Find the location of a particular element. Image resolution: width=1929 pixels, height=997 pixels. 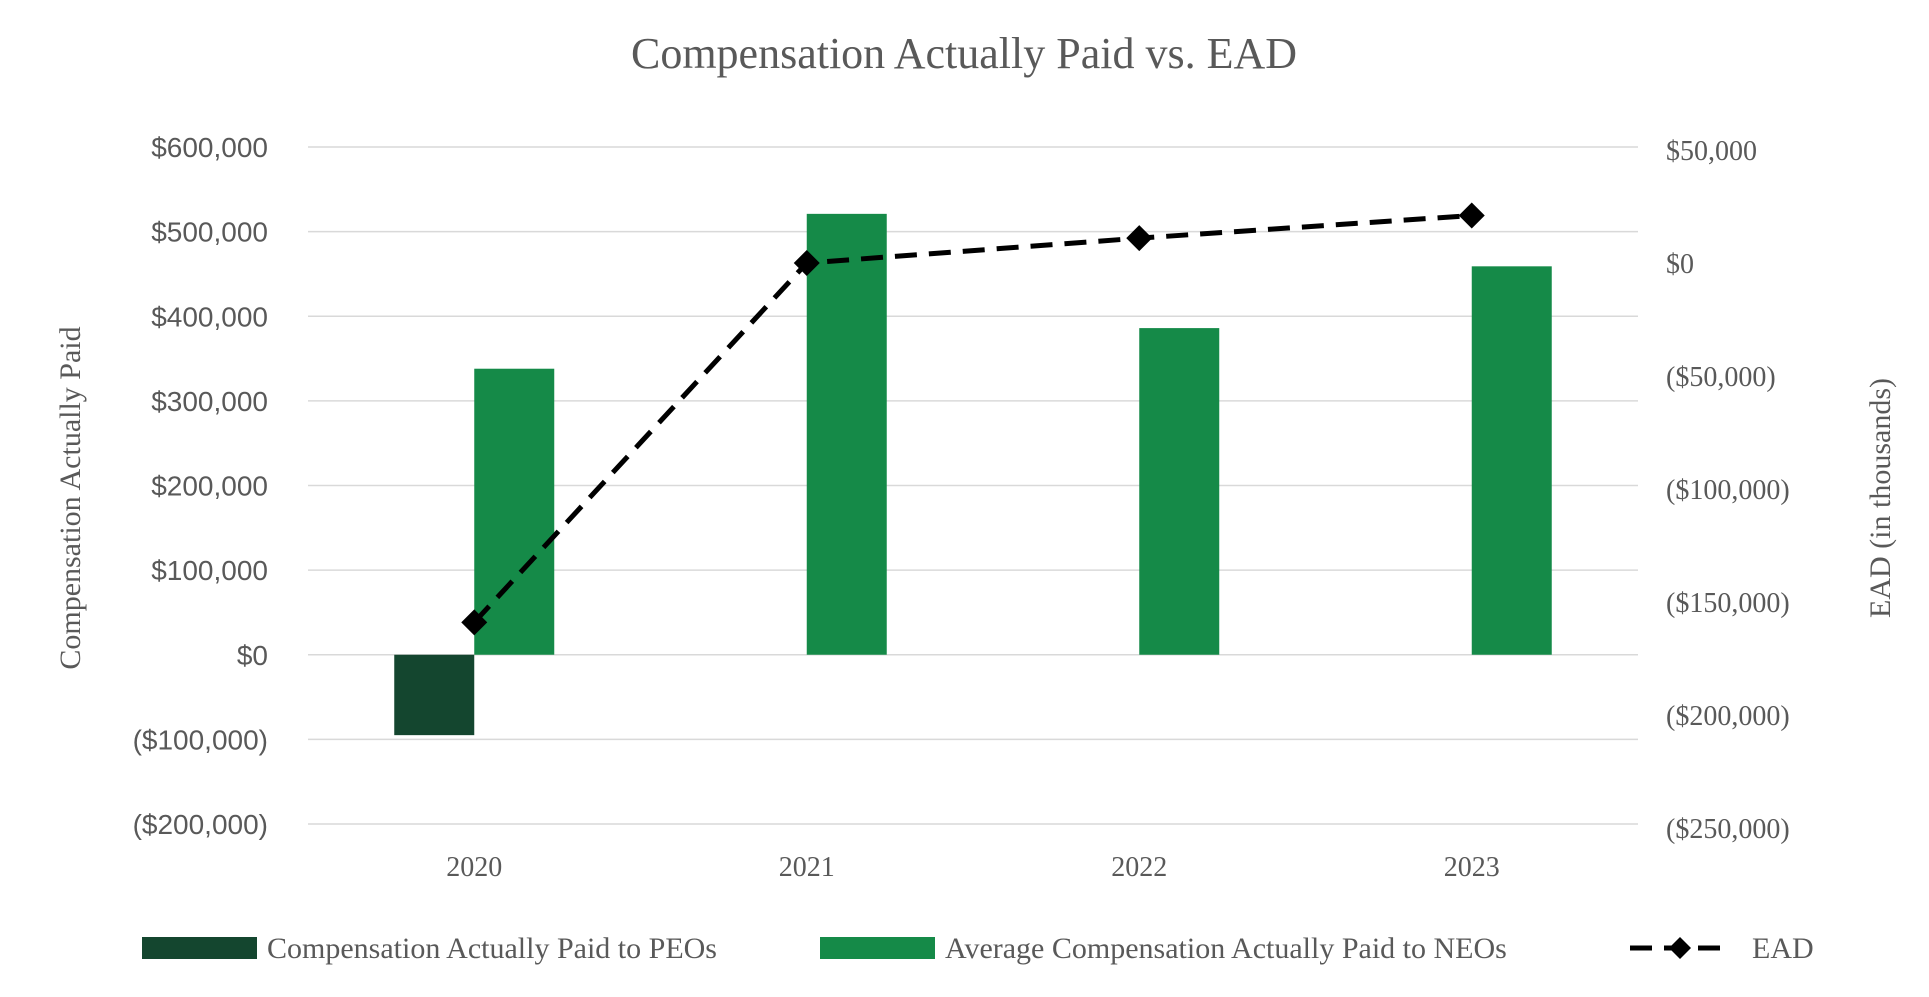

y-tick-label: $400,000 is located at coordinates (209, 316).